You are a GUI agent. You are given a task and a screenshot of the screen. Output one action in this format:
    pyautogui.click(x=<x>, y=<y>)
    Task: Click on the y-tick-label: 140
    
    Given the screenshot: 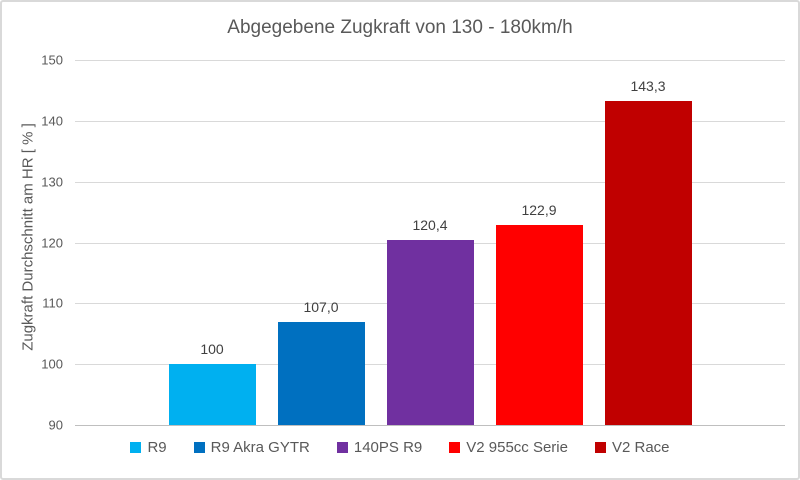 What is the action you would take?
    pyautogui.click(x=52, y=121)
    